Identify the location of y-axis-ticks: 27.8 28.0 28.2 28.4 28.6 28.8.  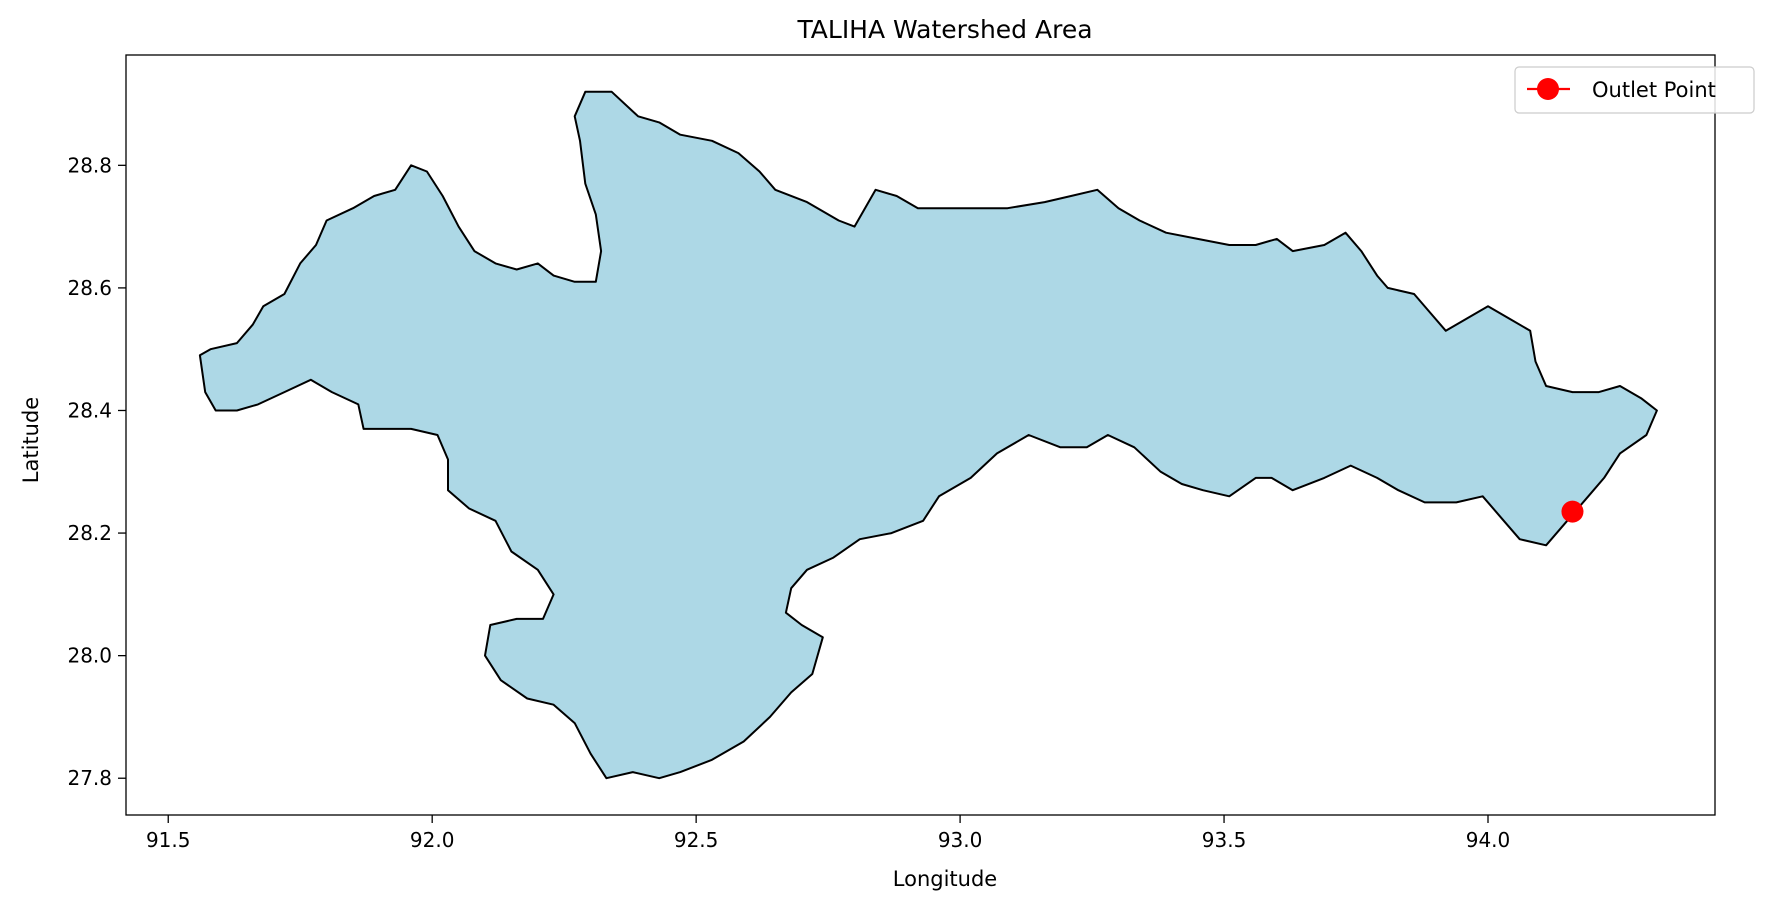
(96, 471).